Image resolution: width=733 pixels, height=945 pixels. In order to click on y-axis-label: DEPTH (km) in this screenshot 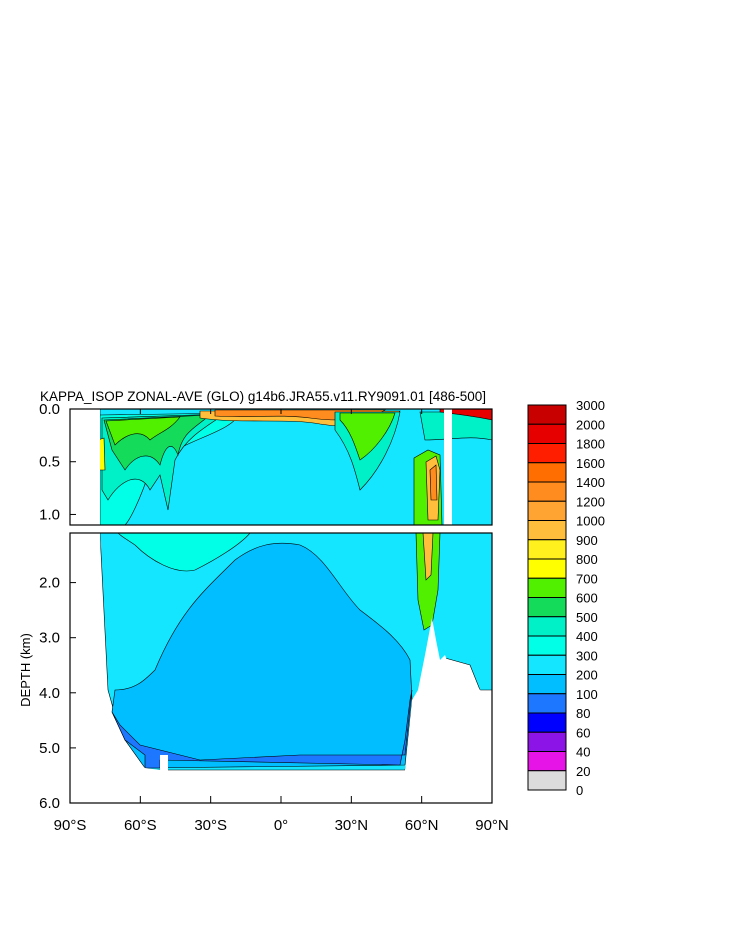, I will do `click(25, 670)`.